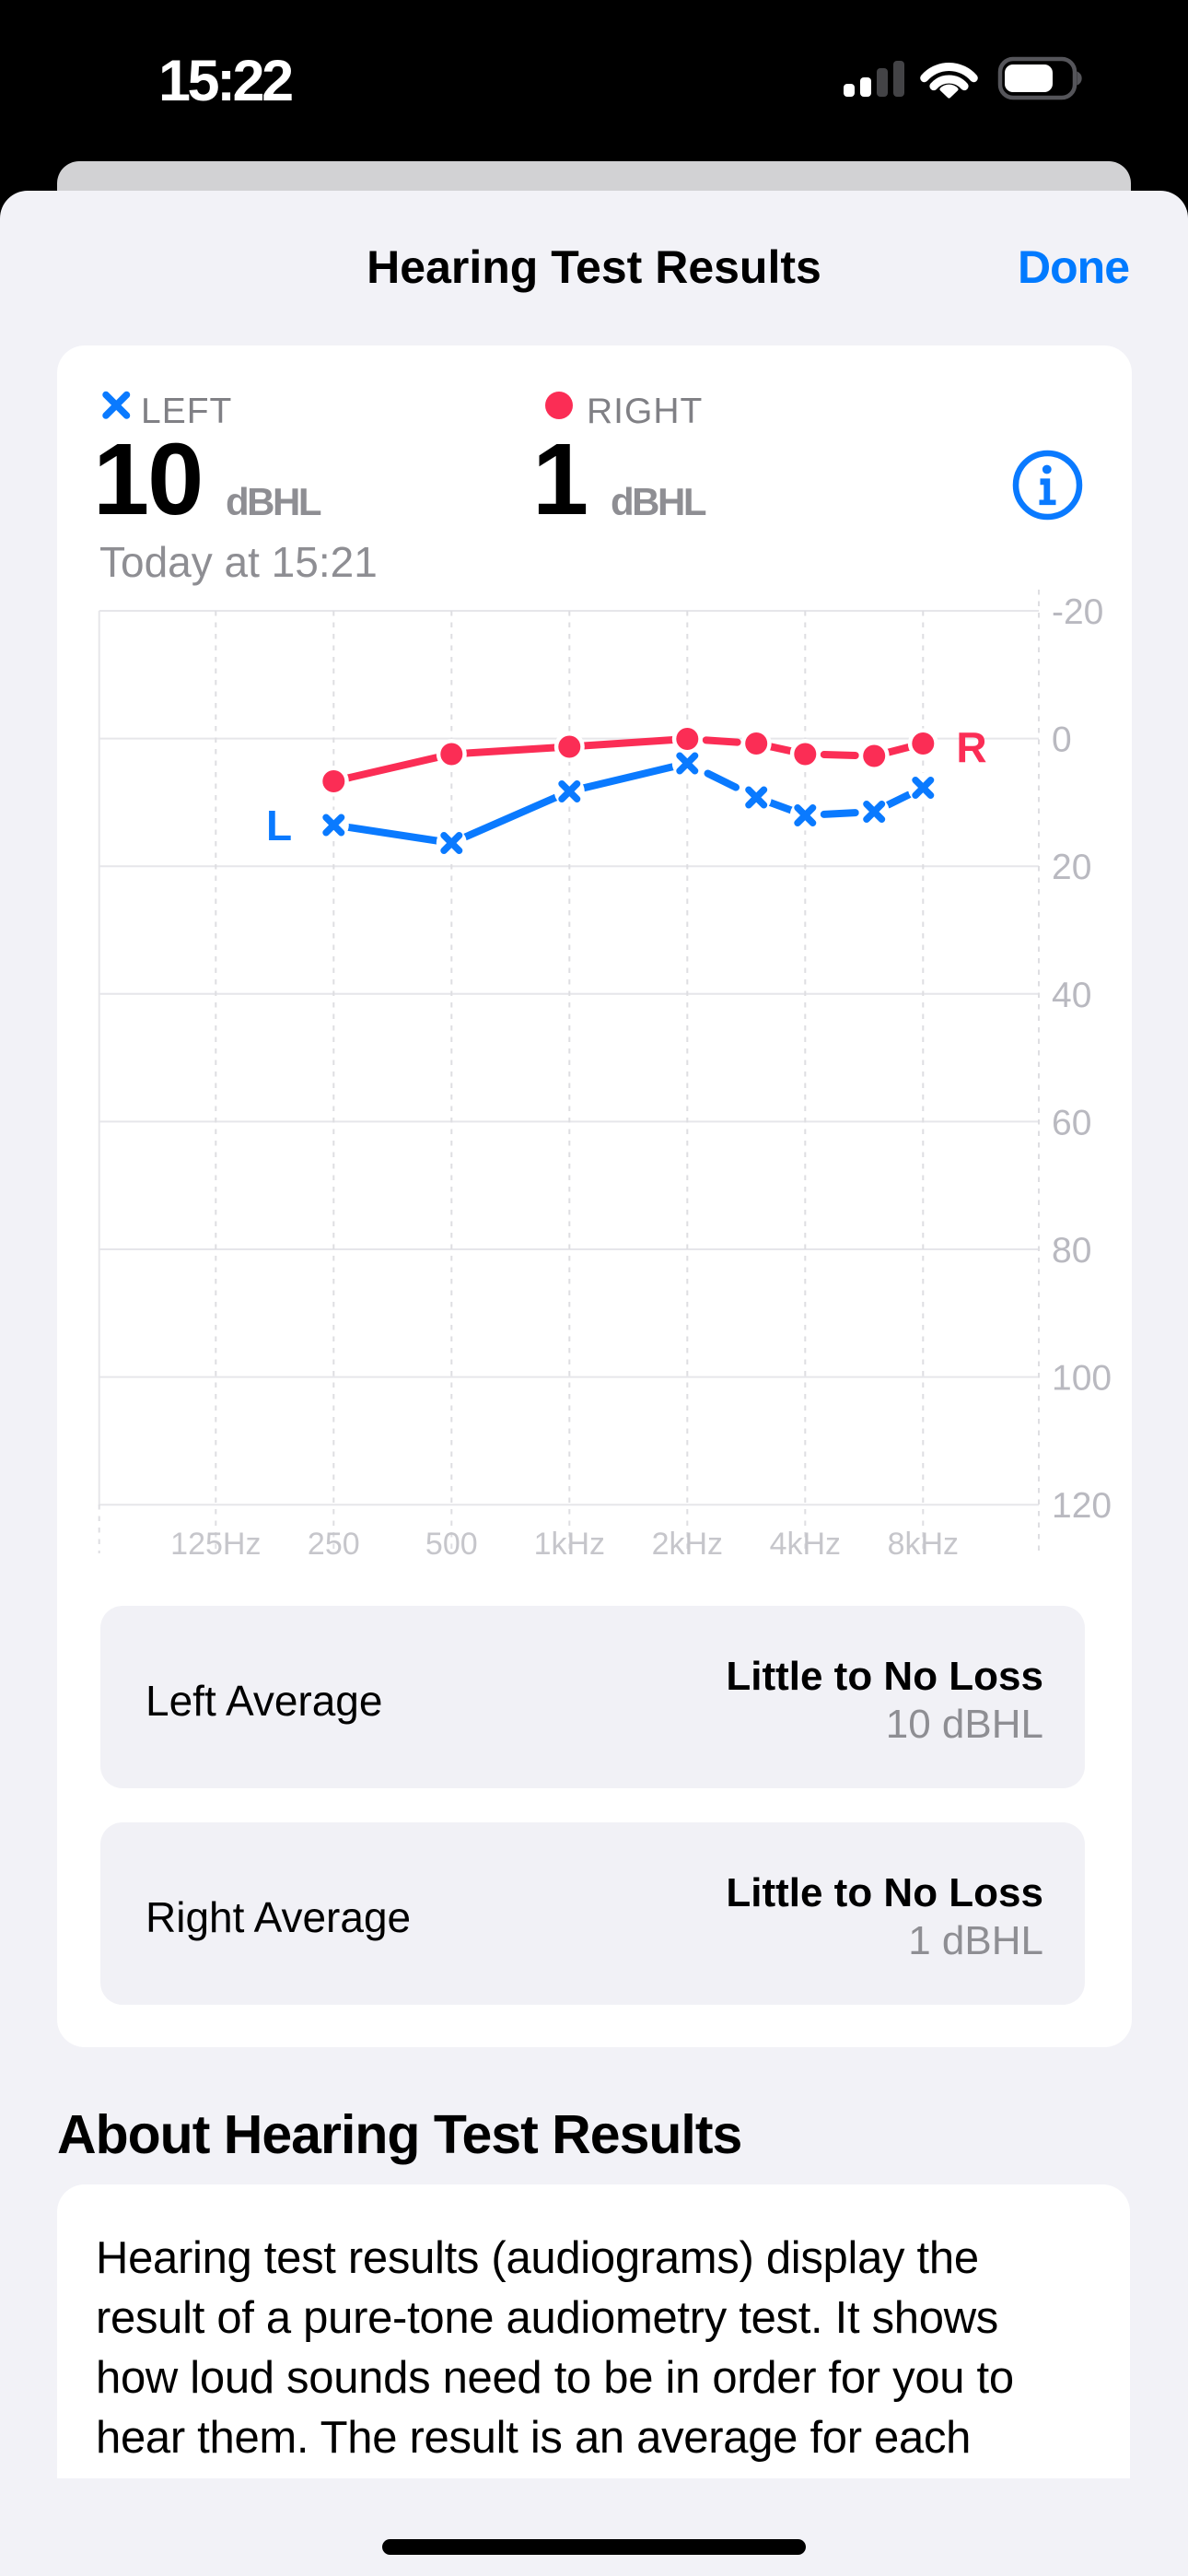 This screenshot has height=2576, width=1188. I want to click on svg-text: 0, so click(1062, 740).